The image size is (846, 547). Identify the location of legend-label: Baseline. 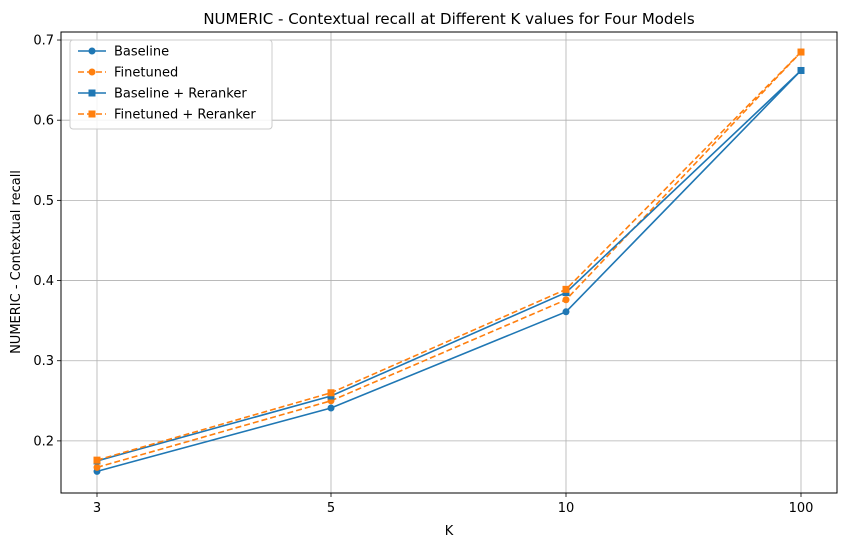
(141, 52).